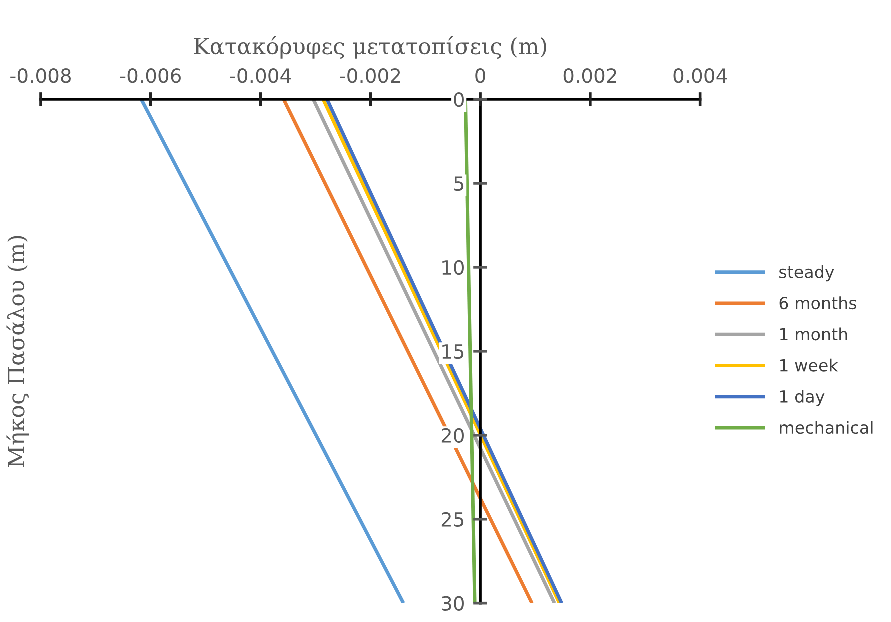 This screenshot has width=891, height=622. I want to click on x-axis-title: Κατακόρυφες μετατοπίσεις (m), so click(370, 47).